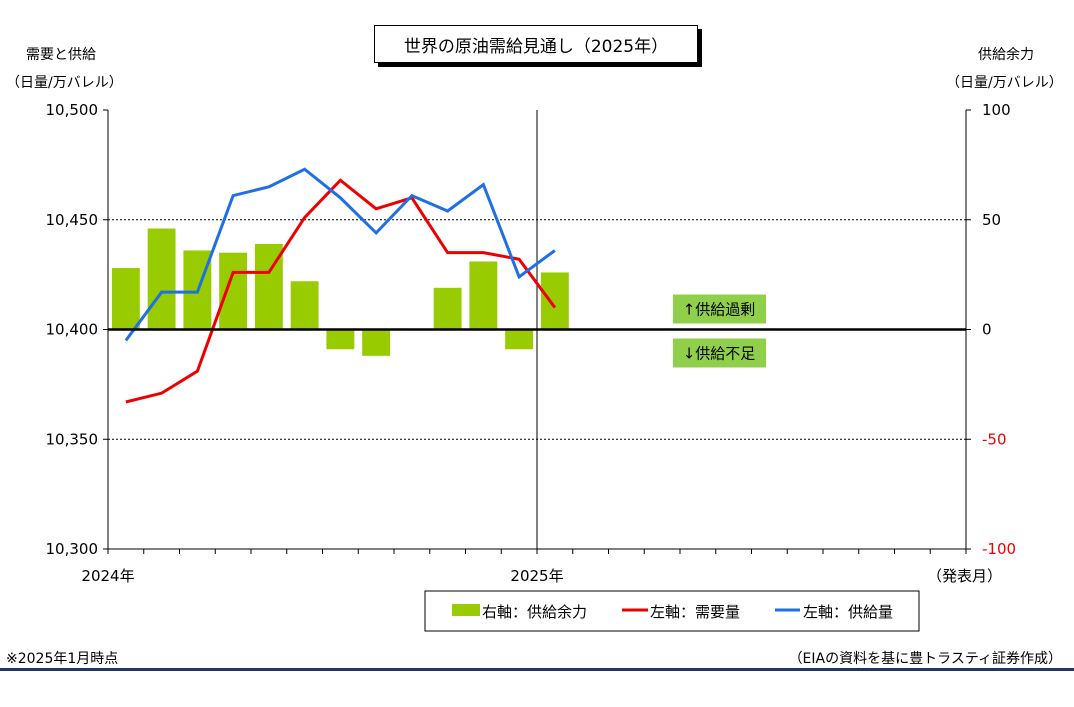  Describe the element at coordinates (72, 110) in the screenshot. I see `left-tick-label: 10,500` at that location.